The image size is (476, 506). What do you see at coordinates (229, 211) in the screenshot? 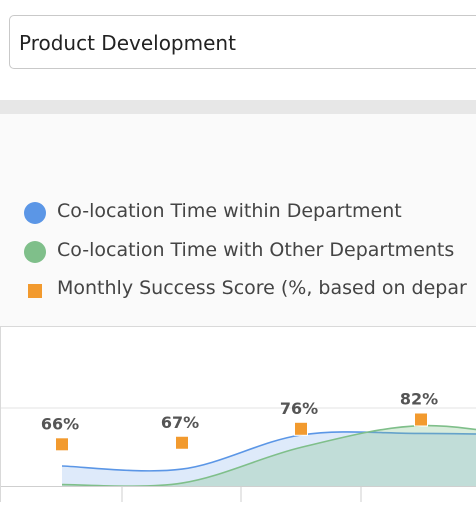
I see `legend-label: Co-location Time within Department` at bounding box center [229, 211].